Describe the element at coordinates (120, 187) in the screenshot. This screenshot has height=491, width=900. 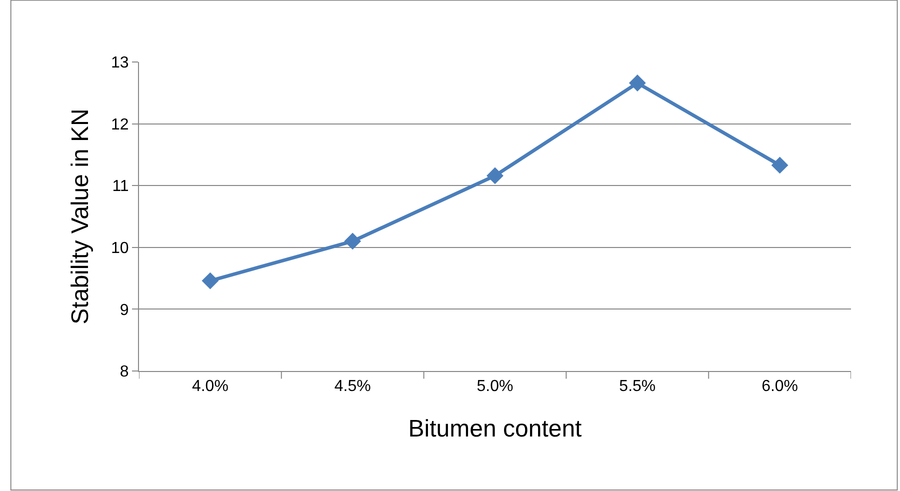
I see `y-tick-label: 11` at that location.